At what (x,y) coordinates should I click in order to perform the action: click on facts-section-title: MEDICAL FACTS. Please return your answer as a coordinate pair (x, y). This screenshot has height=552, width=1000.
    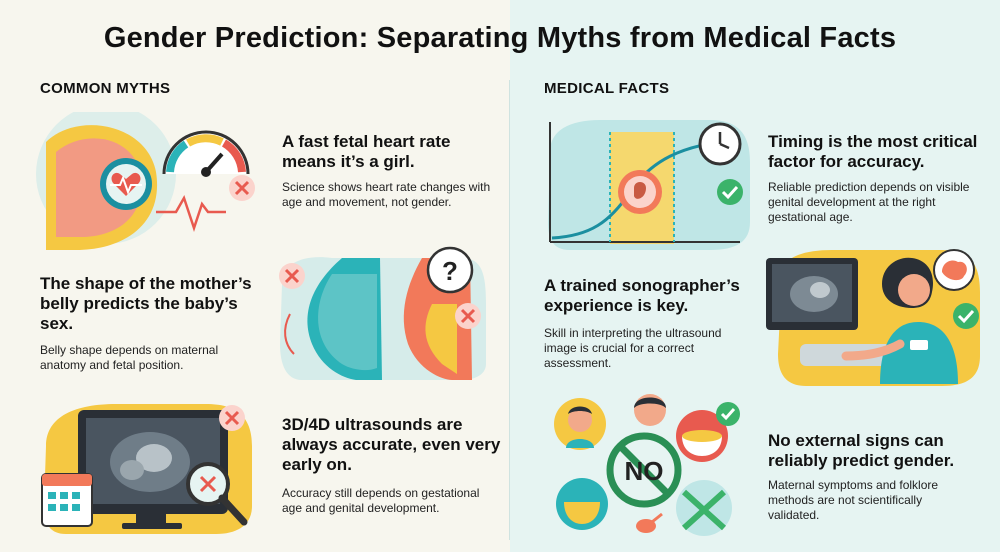
    Looking at the image, I should click on (607, 88).